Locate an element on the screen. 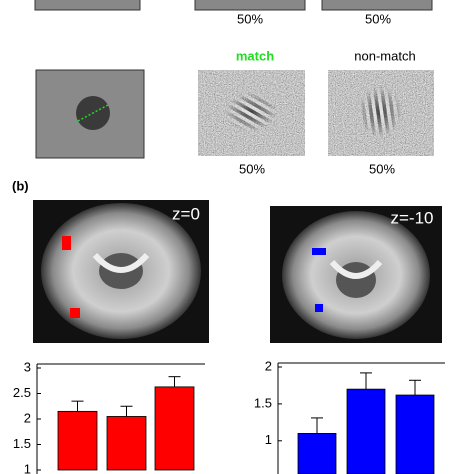  y-tick-label: 3 is located at coordinates (27, 366).